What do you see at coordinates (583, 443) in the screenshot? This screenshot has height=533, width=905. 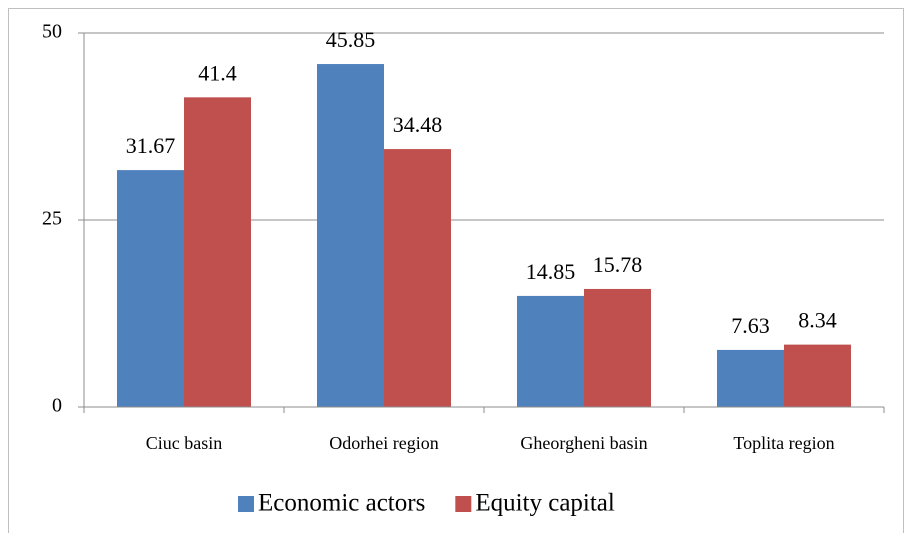 I see `x-tick-label: Gheorgheni basin` at bounding box center [583, 443].